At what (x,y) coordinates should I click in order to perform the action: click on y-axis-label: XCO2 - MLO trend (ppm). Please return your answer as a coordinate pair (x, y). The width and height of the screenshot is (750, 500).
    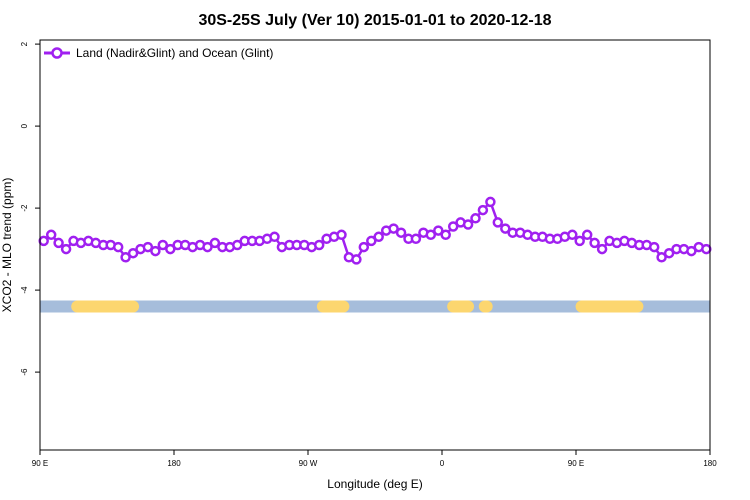
    Looking at the image, I should click on (7, 245).